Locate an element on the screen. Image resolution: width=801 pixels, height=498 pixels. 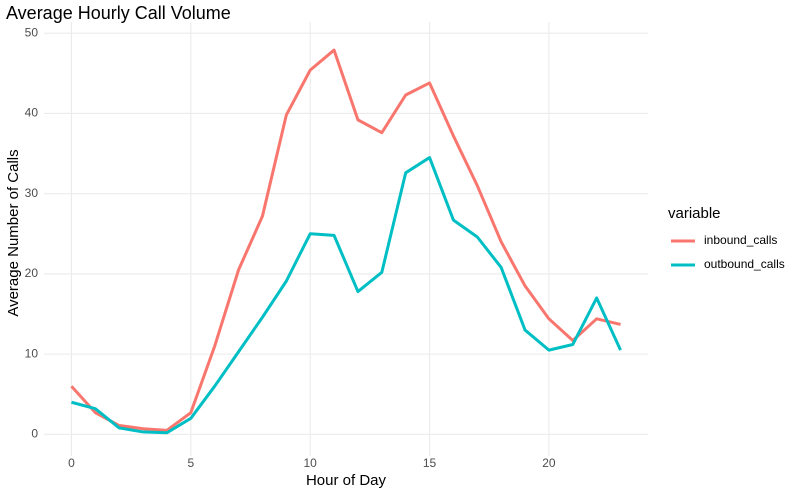
x-tick-label: 20 is located at coordinates (549, 463).